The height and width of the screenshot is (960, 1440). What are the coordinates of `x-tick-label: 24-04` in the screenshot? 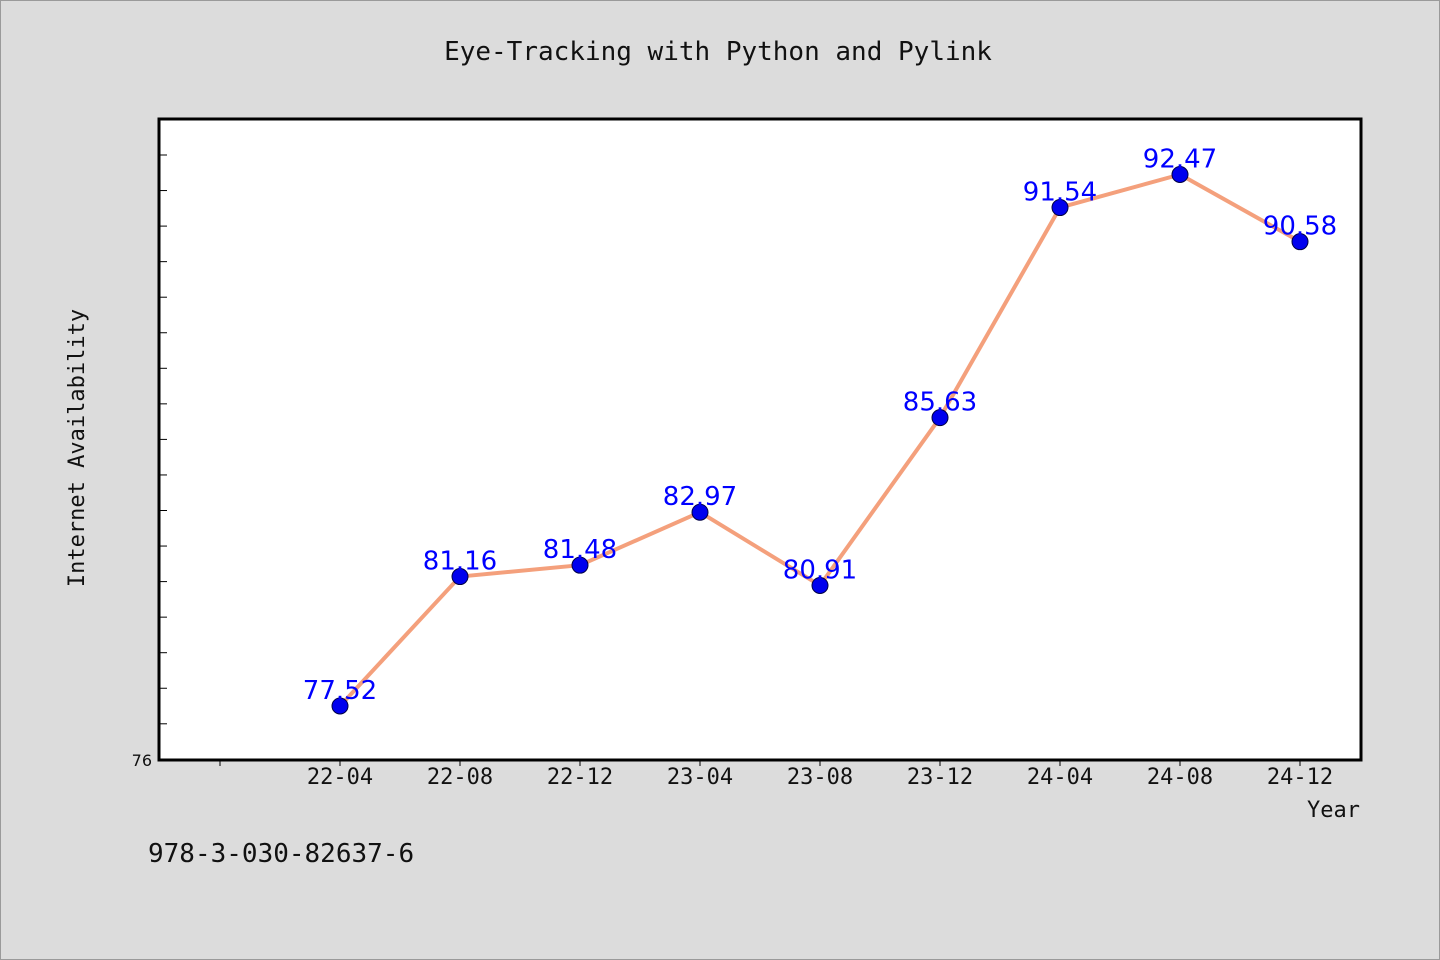 It's located at (1060, 777).